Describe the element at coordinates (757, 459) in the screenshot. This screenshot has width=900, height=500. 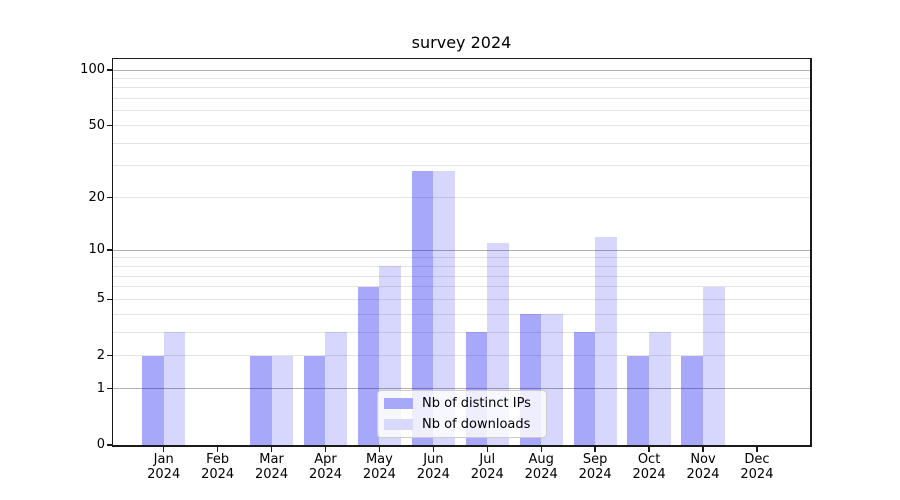
I see `x-tick-month: Dec` at that location.